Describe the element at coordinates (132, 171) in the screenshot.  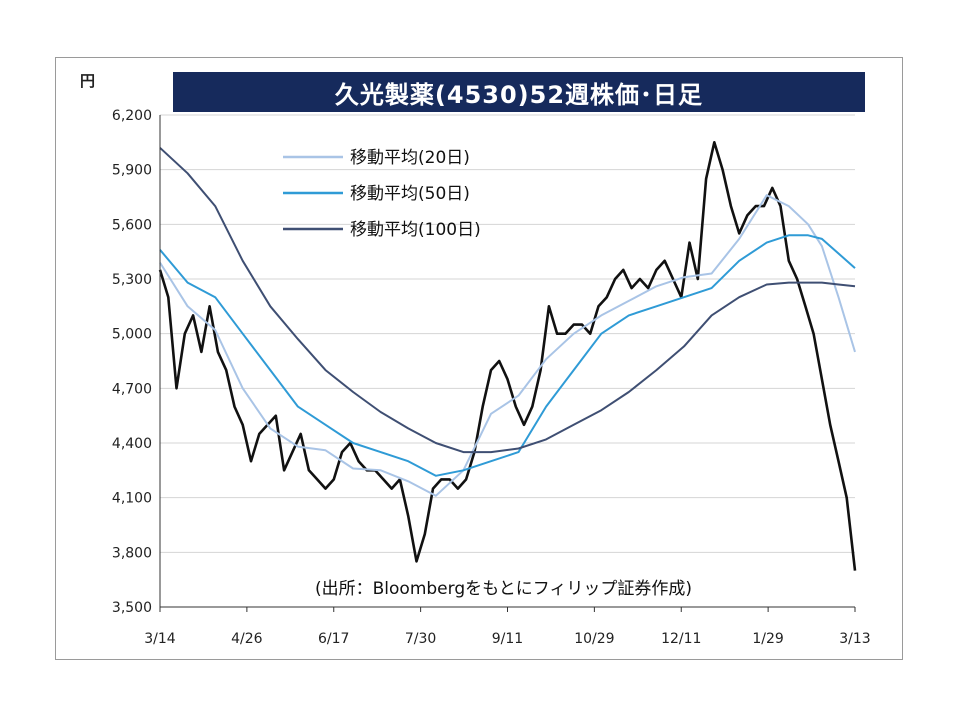
I see `y-tick-label: 5,900` at that location.